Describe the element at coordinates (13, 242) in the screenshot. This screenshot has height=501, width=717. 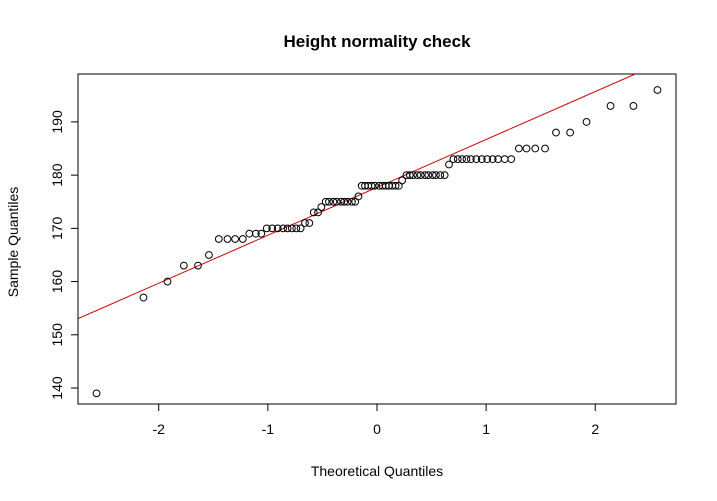
I see `y-axis-label: Sample Quantiles` at that location.